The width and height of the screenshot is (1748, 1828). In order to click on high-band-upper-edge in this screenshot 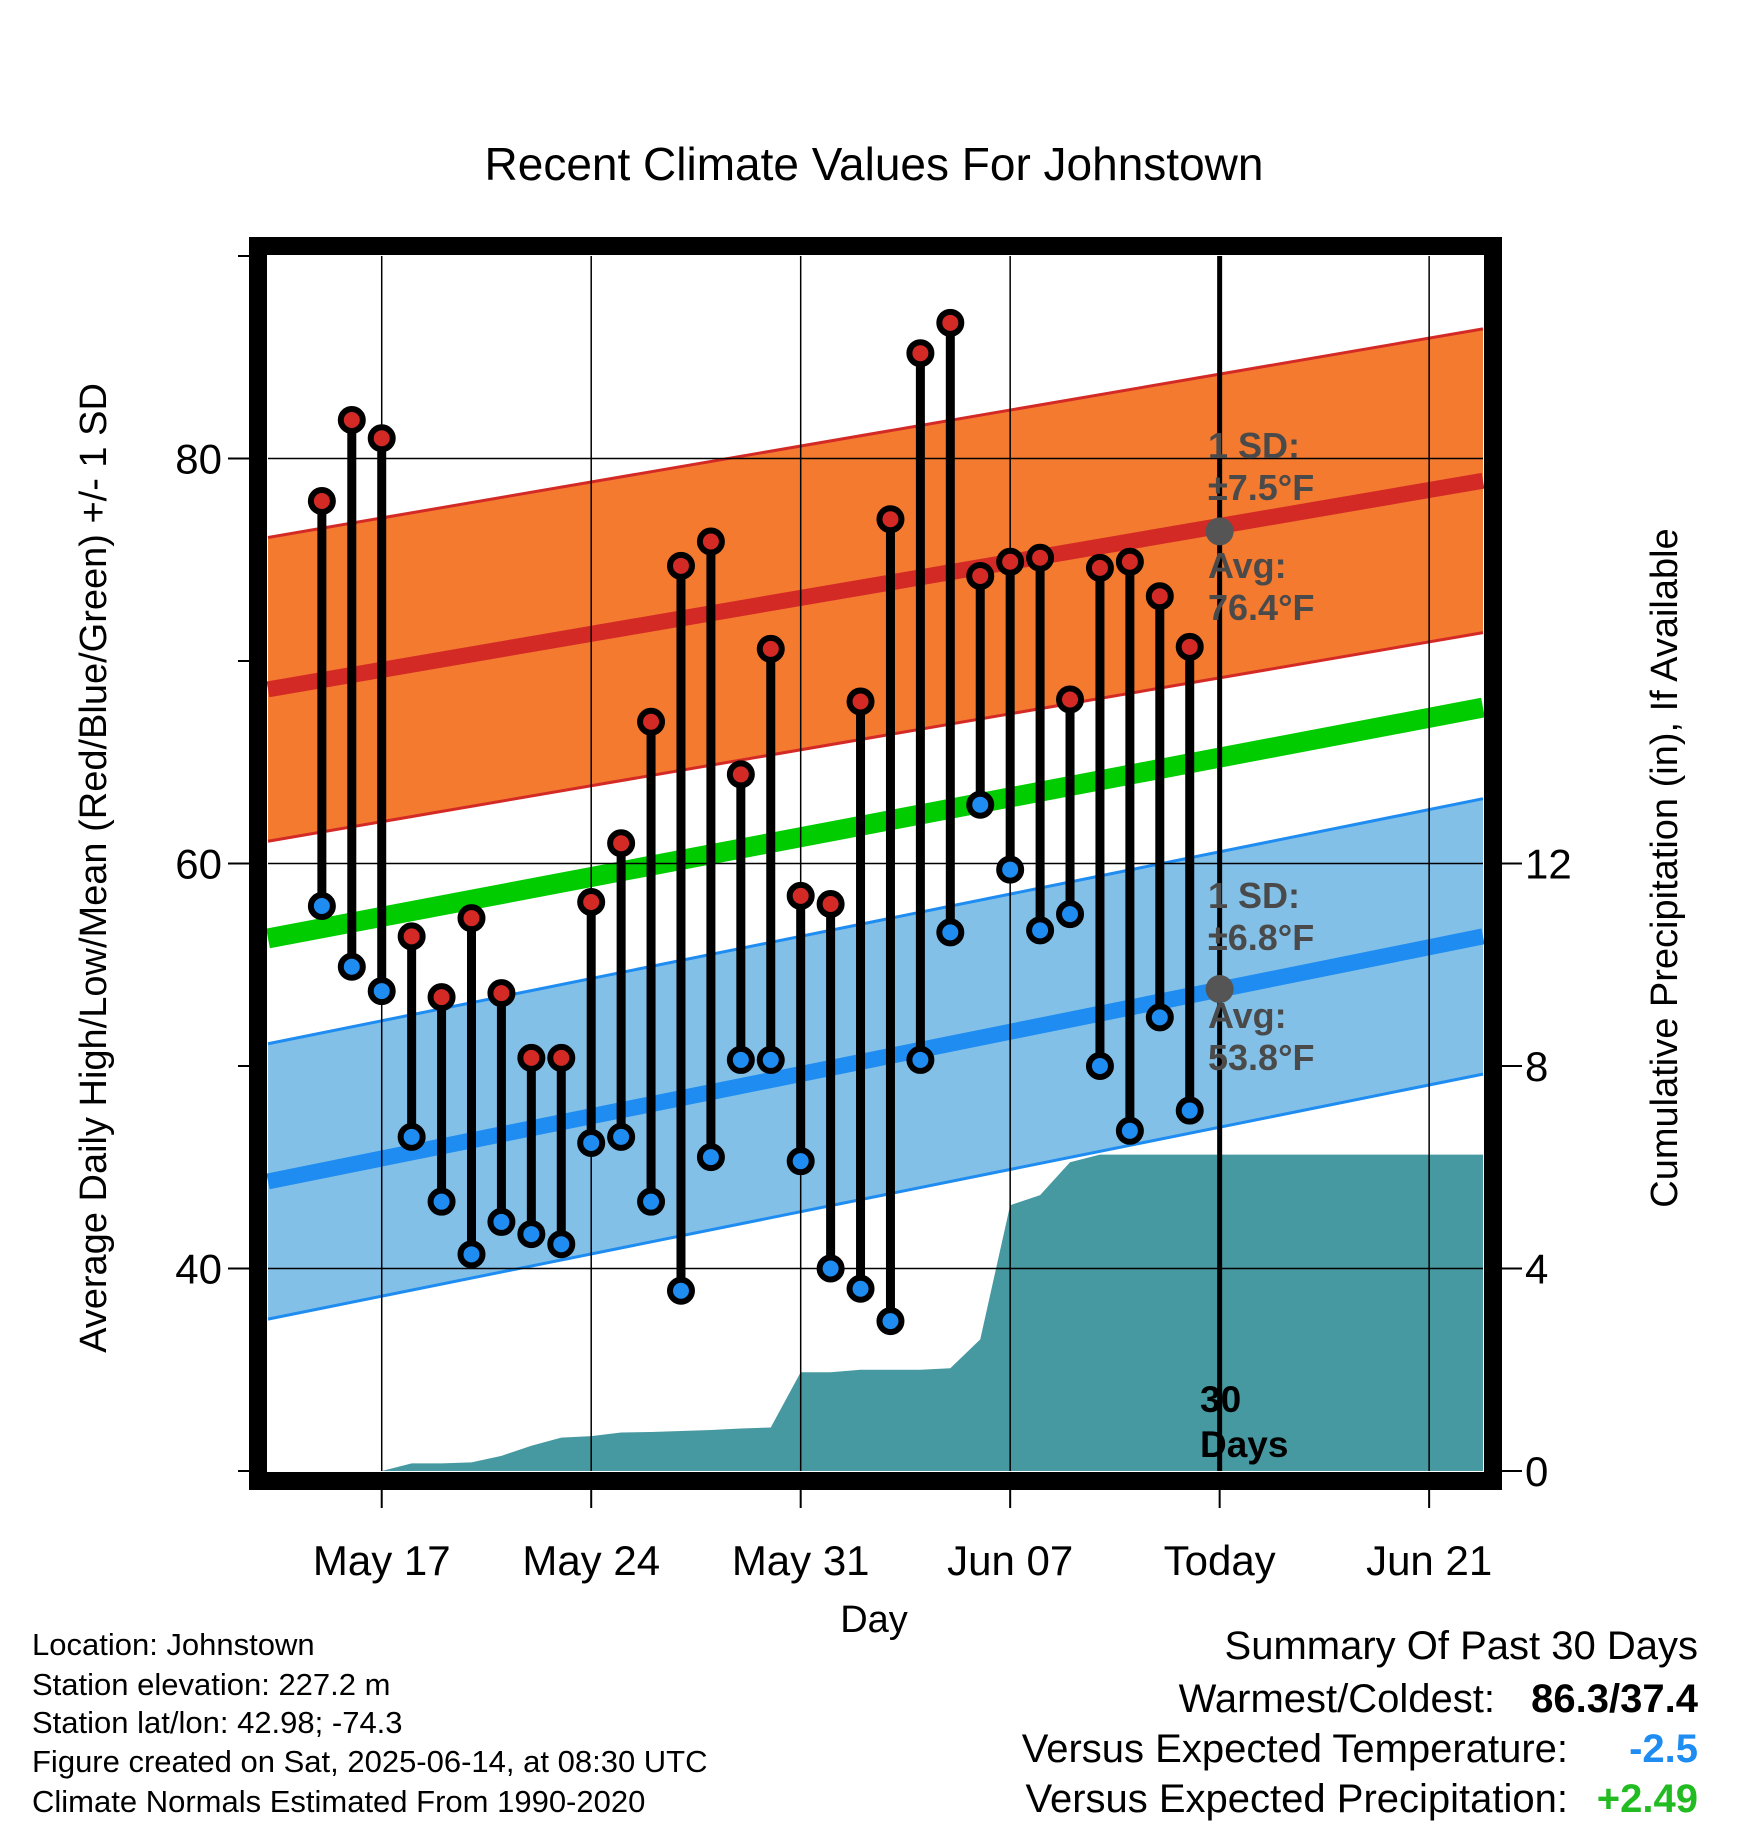, I will do `click(875, 433)`.